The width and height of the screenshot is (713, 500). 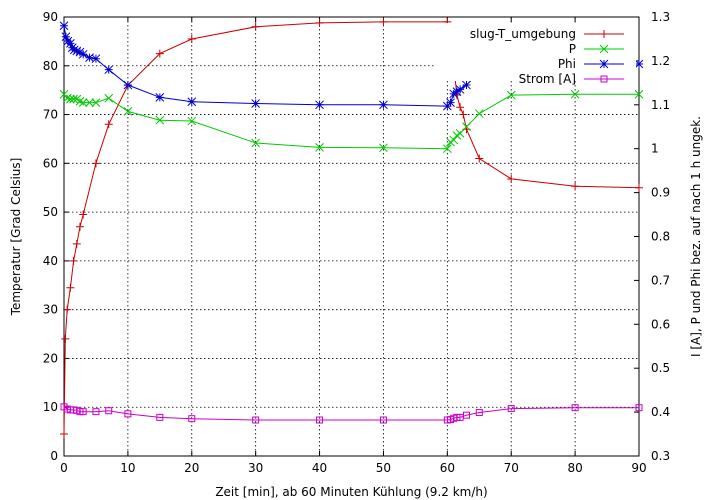 I want to click on y2-tick-label: 0.9, so click(x=660, y=193).